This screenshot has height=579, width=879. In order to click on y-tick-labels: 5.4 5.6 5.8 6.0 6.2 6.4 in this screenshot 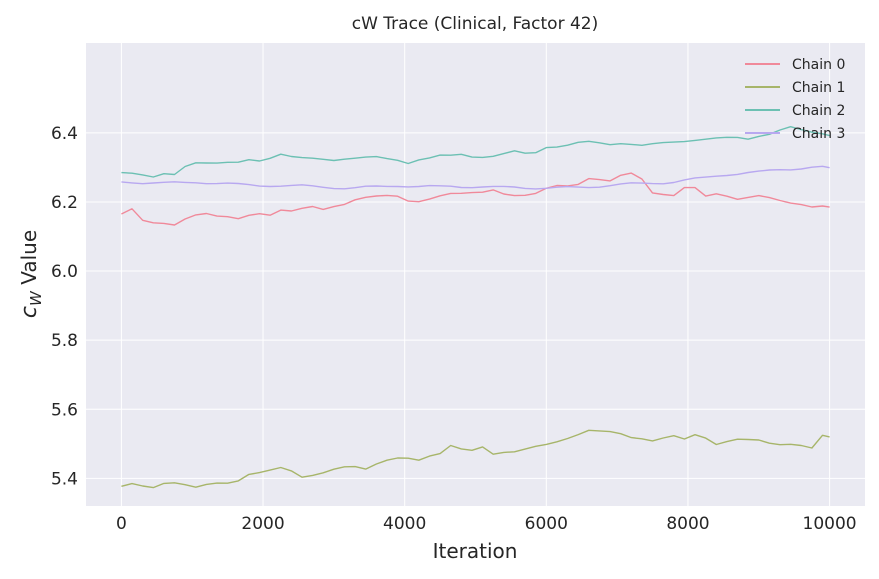, I will do `click(64, 307)`.